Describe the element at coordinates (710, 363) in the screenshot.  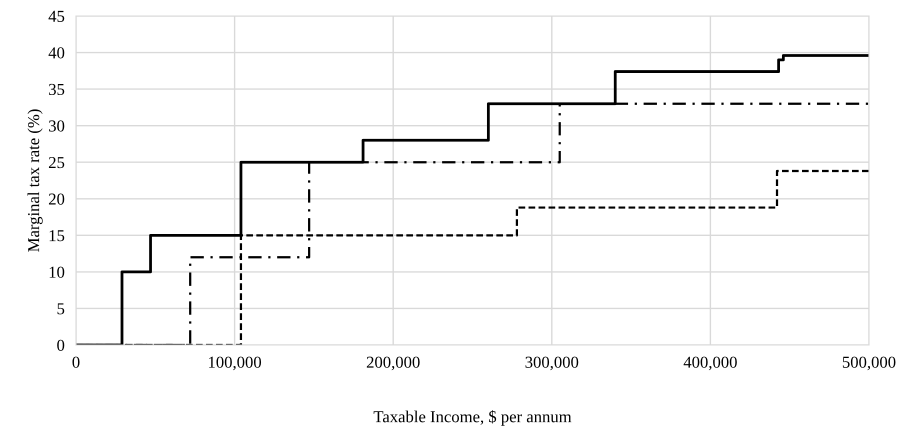
I see `x-tick-label: 400,000` at that location.